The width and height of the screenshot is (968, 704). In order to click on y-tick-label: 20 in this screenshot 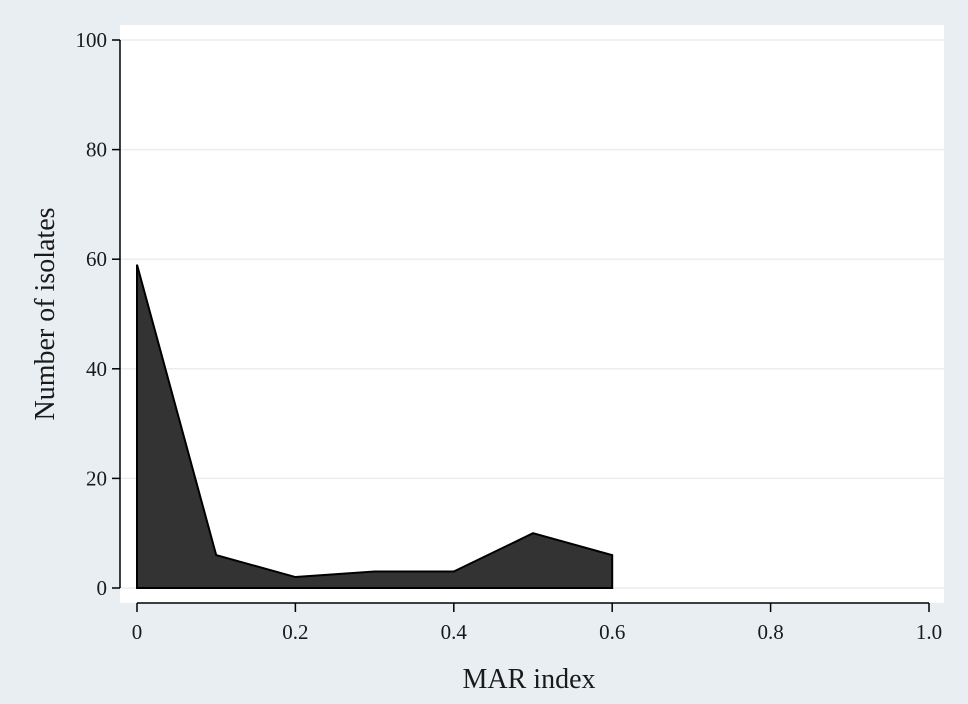, I will do `click(96, 478)`.